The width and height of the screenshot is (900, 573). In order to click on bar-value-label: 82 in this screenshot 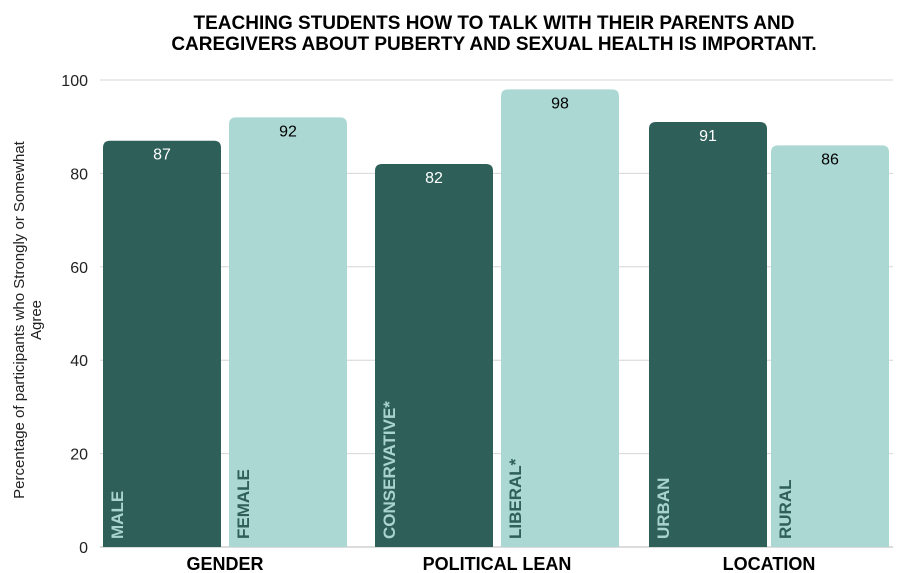, I will do `click(434, 178)`.